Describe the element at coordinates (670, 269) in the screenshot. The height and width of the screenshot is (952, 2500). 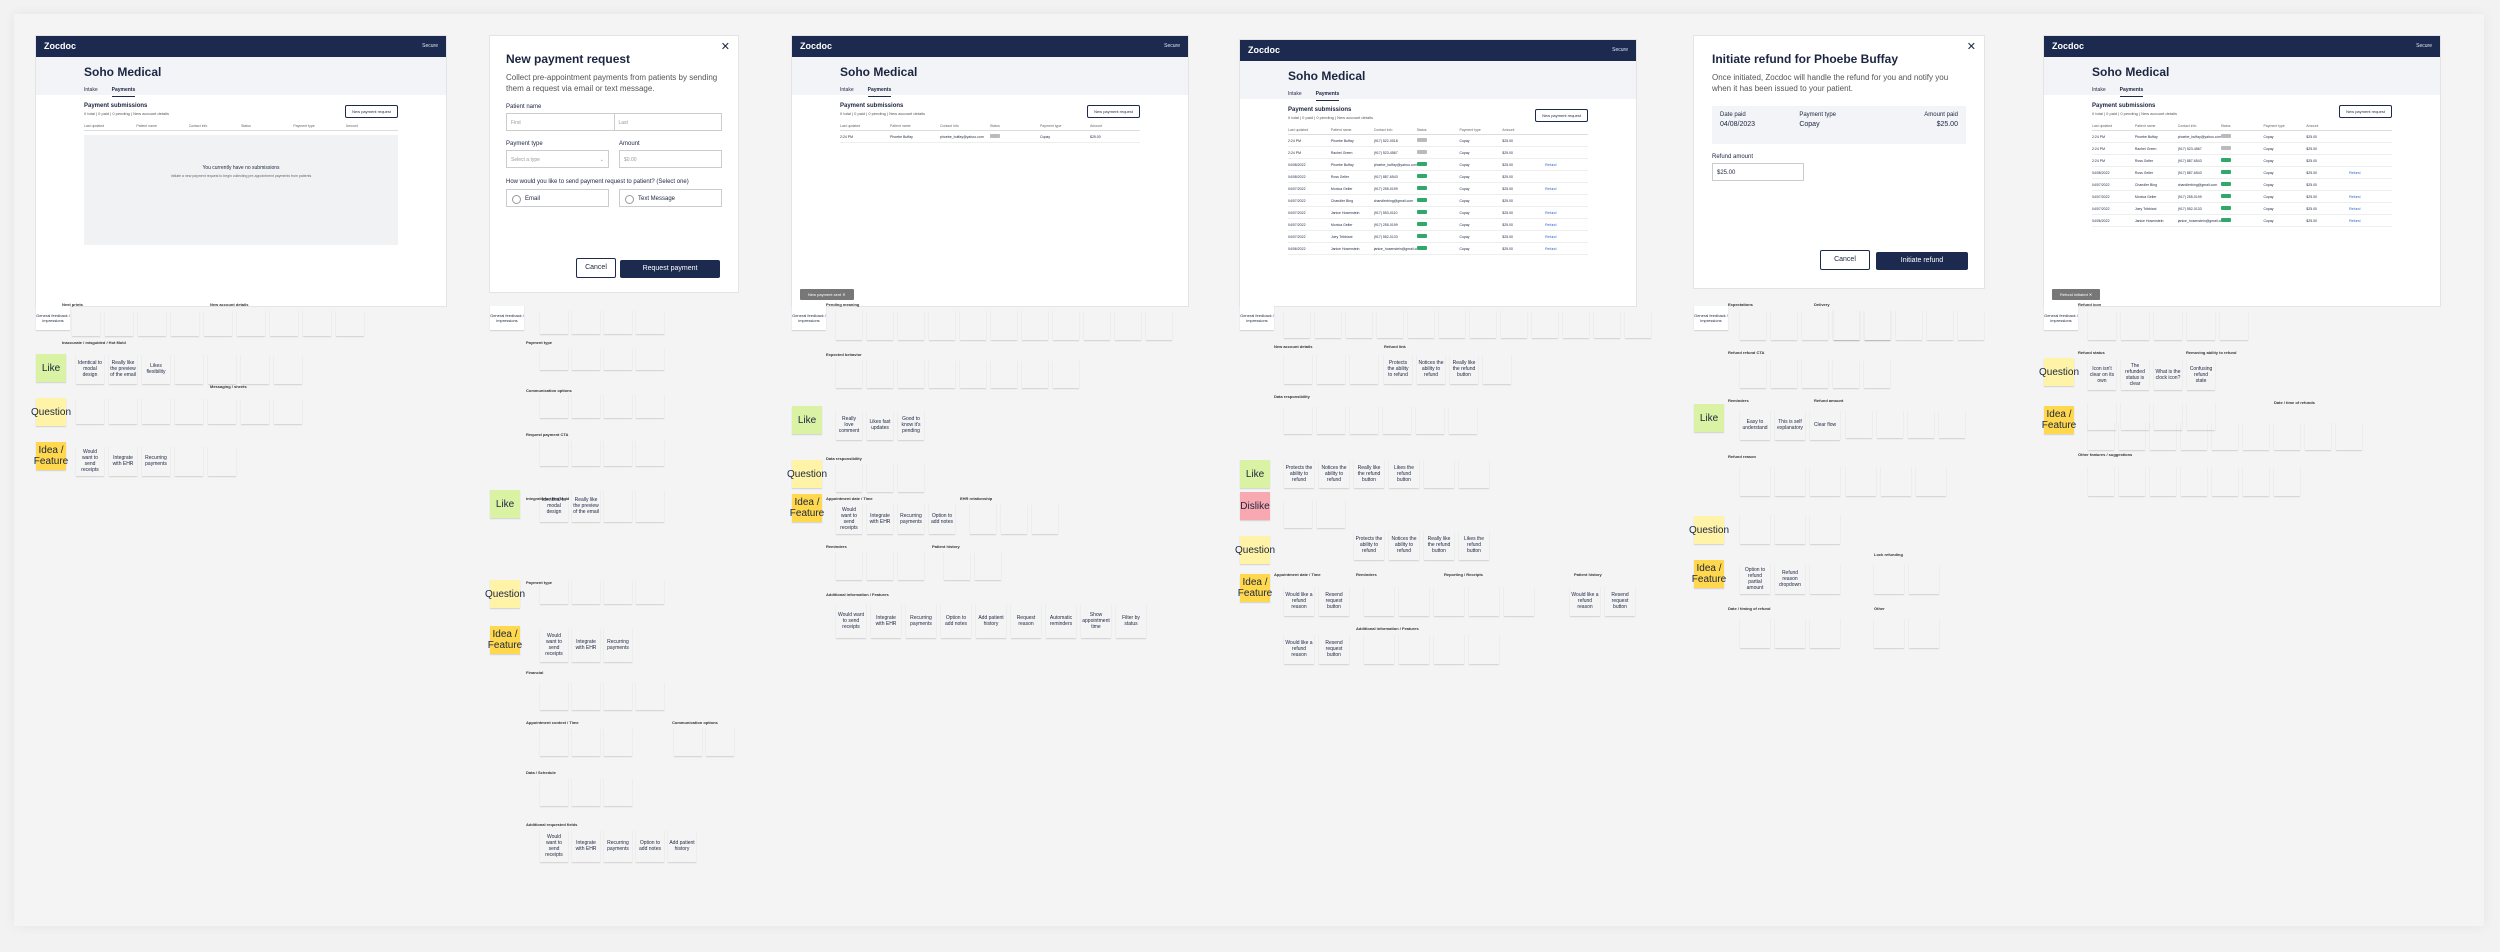
I see `request-payment-button: Request payment` at that location.